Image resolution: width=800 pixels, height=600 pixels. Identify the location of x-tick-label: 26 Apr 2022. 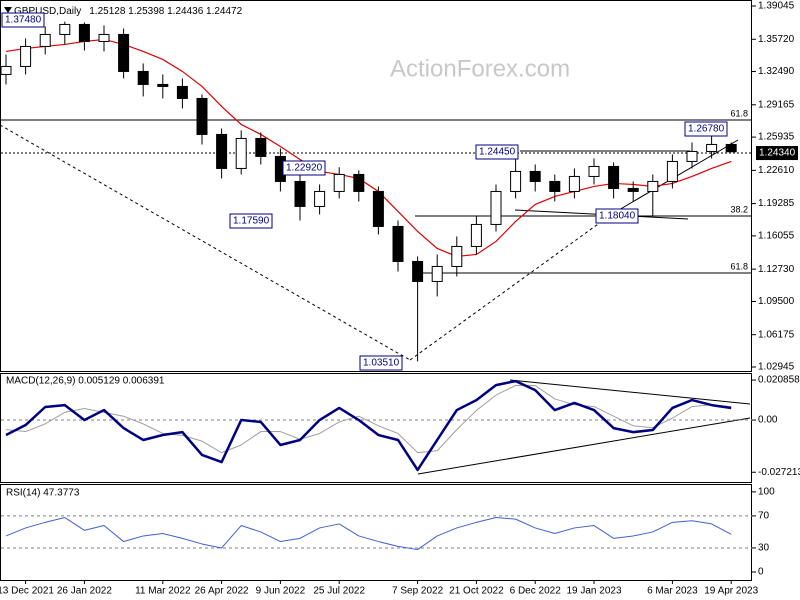
(222, 591).